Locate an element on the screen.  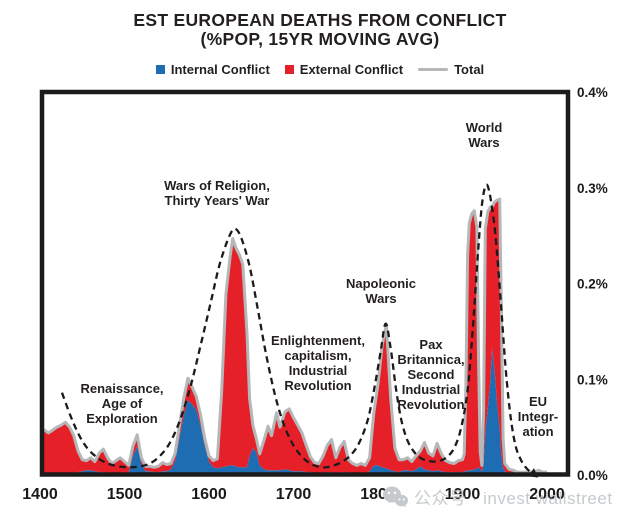
napoleonic-wars-annotation: Napoleonic Wars is located at coordinates (381, 291).